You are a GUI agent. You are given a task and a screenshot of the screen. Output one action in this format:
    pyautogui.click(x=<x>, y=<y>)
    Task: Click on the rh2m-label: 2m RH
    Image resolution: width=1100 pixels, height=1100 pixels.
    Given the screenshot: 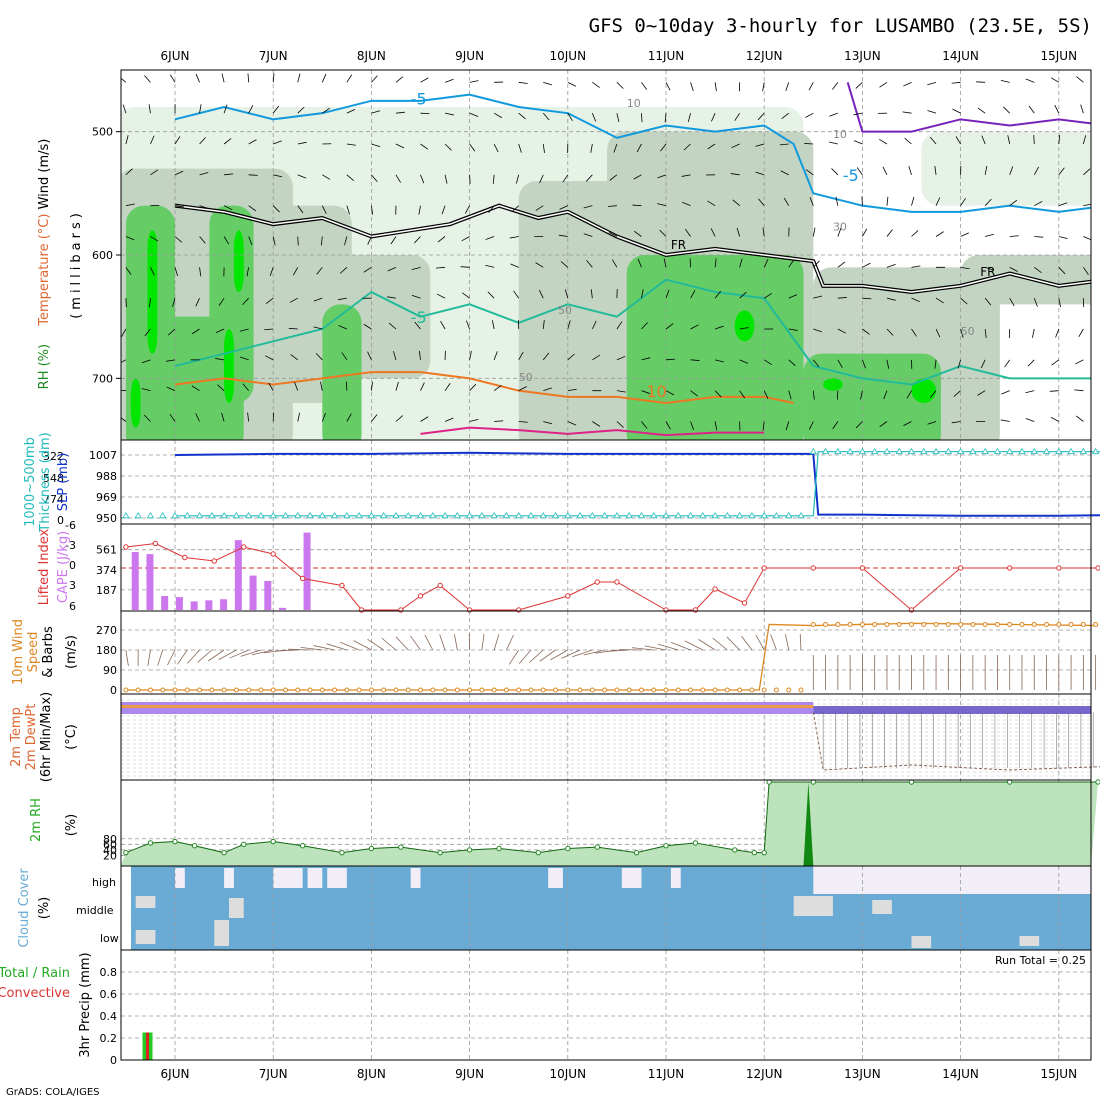 What is the action you would take?
    pyautogui.click(x=36, y=820)
    